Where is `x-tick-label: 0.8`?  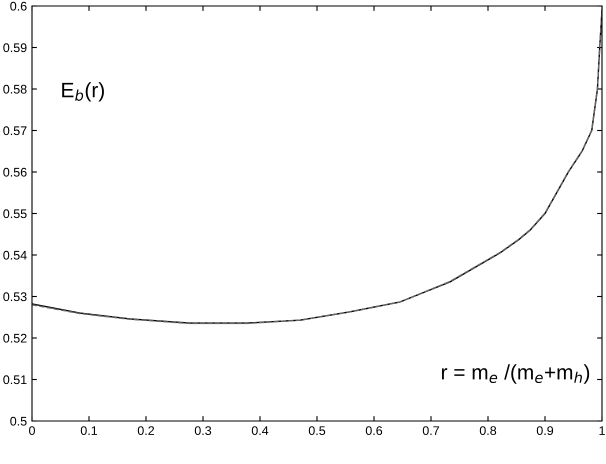
x-tick-label: 0.8 is located at coordinates (488, 431).